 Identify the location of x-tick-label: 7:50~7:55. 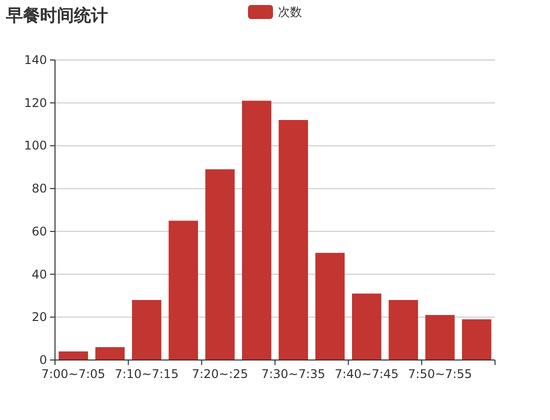
(440, 374).